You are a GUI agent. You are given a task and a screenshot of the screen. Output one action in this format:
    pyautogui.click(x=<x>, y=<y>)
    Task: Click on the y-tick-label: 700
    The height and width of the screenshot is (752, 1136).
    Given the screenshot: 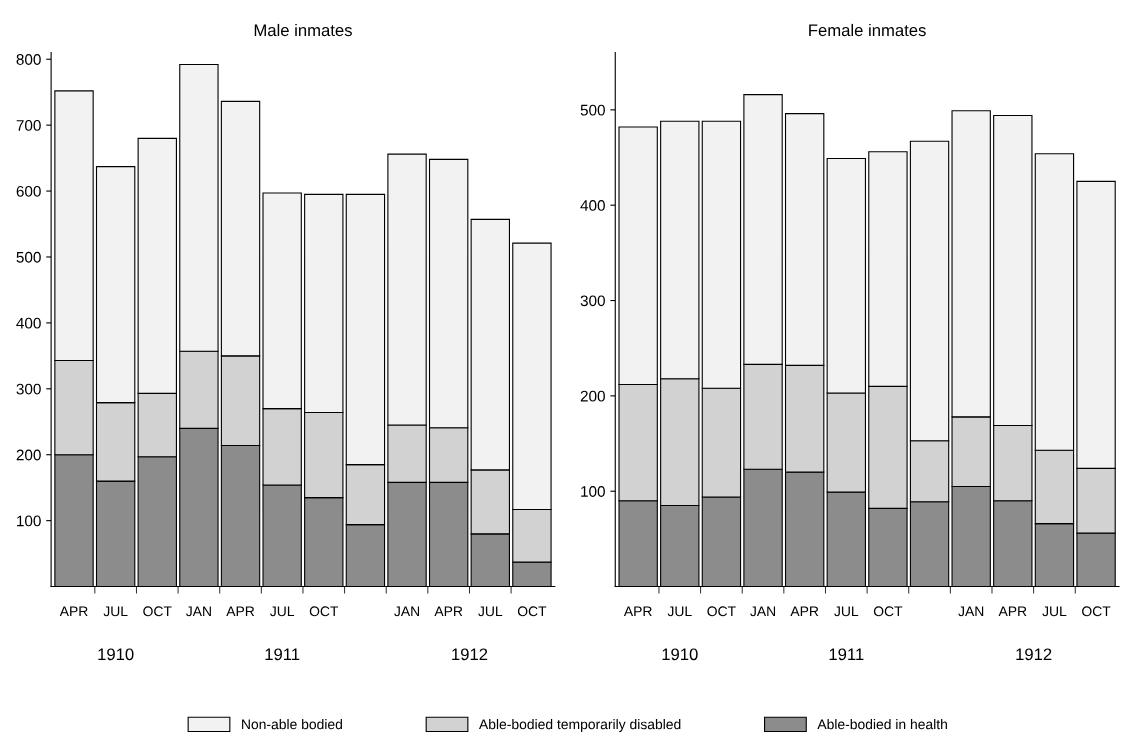 What is the action you would take?
    pyautogui.click(x=28, y=125)
    